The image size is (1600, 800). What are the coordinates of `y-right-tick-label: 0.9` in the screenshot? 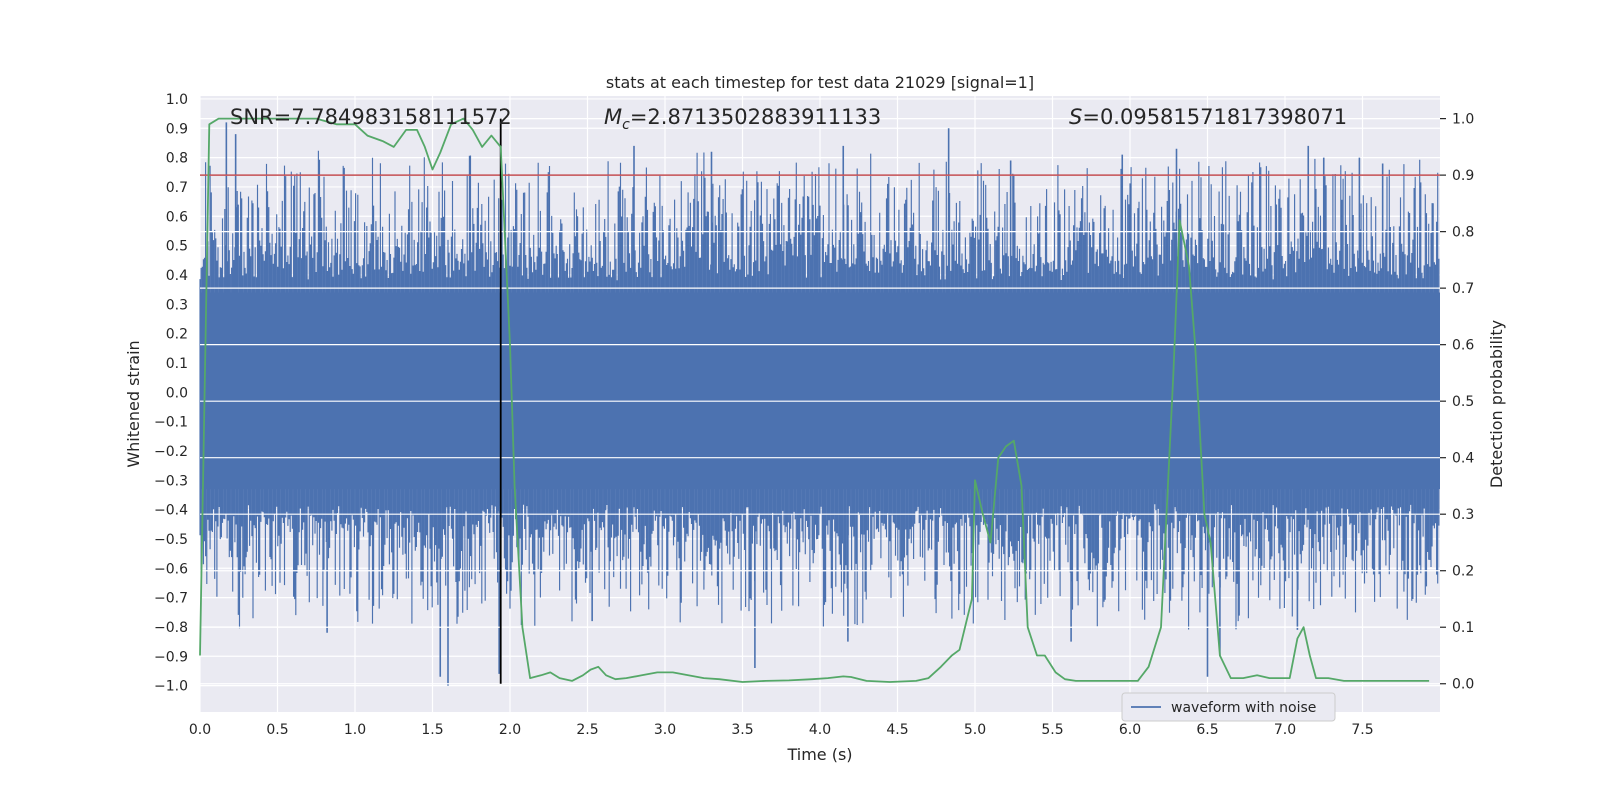 It's located at (1463, 176).